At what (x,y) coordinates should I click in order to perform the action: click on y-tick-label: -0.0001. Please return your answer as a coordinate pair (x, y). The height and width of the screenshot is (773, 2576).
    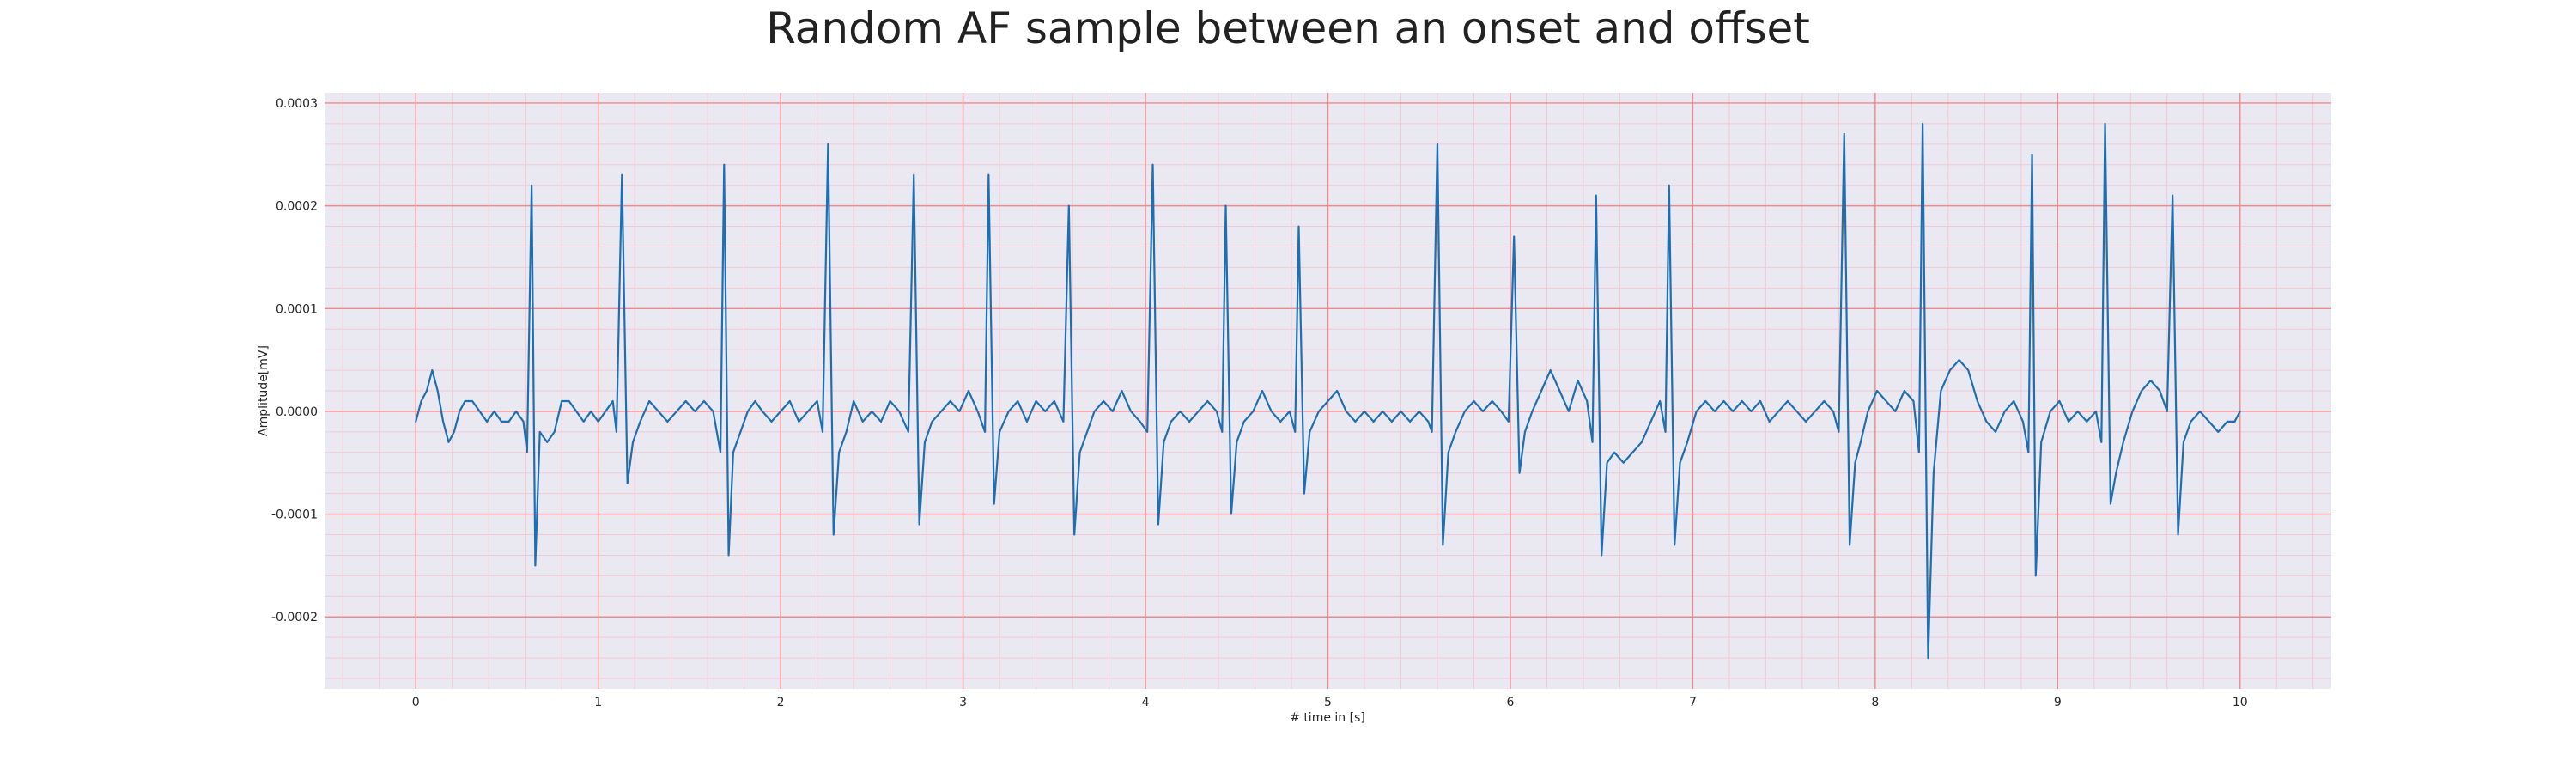
    Looking at the image, I should click on (294, 515).